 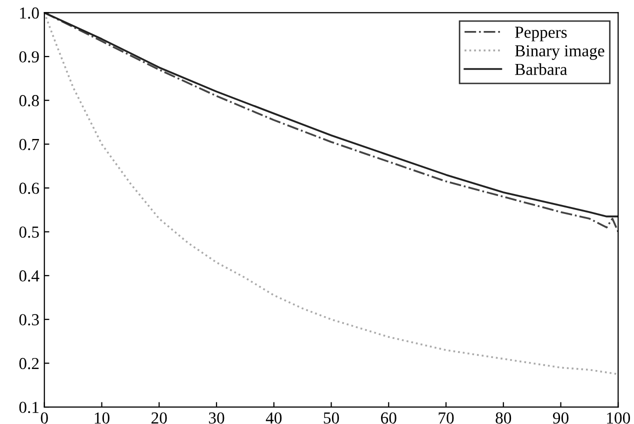 What do you see at coordinates (29, 364) in the screenshot?
I see `y-tick-label: 0.2` at bounding box center [29, 364].